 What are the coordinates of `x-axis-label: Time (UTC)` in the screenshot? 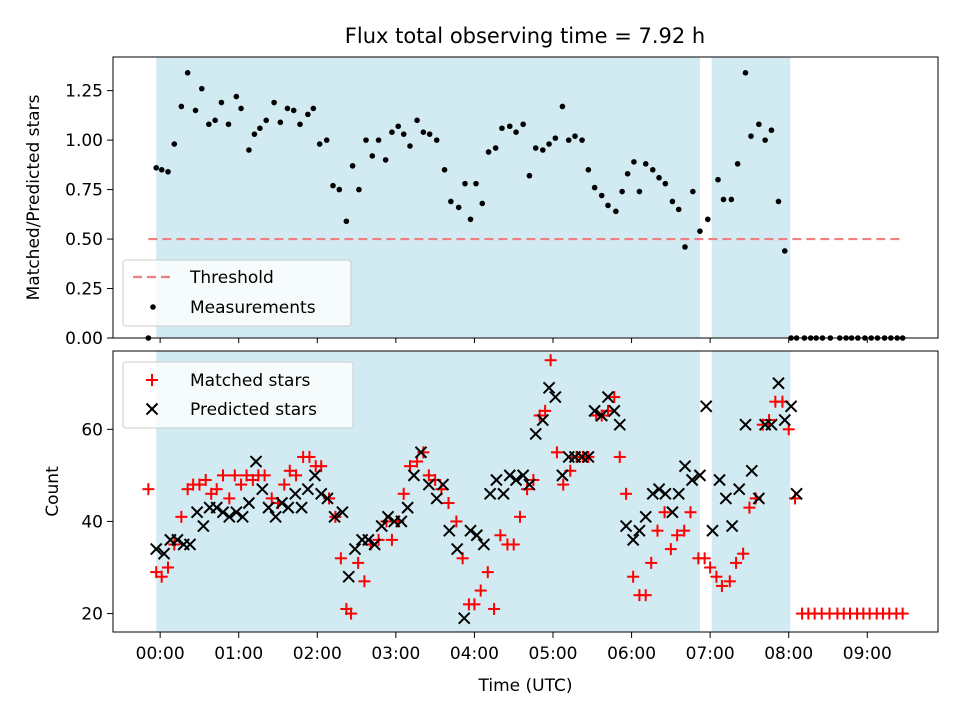 It's located at (525, 686).